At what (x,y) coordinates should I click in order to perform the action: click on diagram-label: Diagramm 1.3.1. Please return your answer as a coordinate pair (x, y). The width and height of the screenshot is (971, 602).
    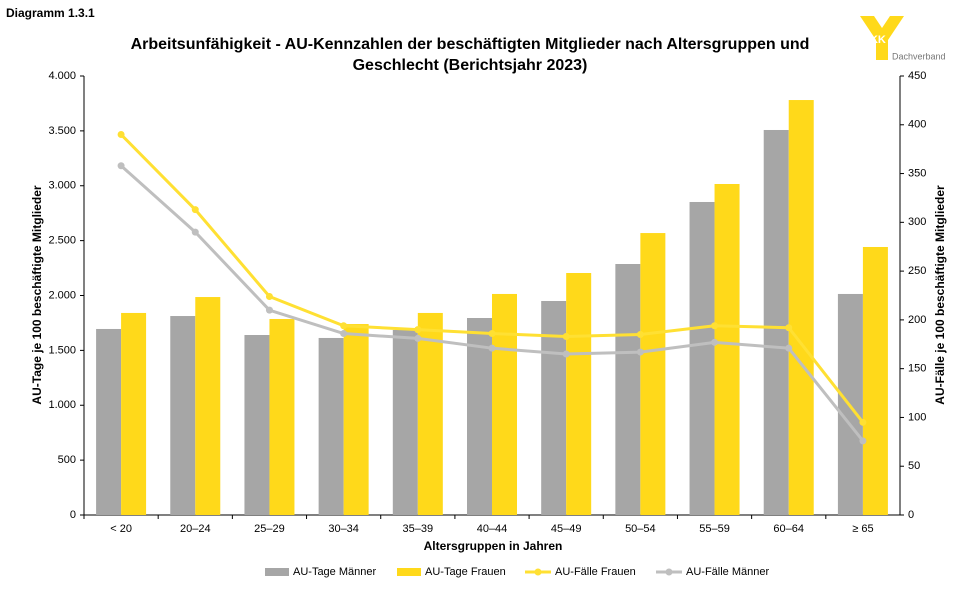
    Looking at the image, I should click on (50, 13).